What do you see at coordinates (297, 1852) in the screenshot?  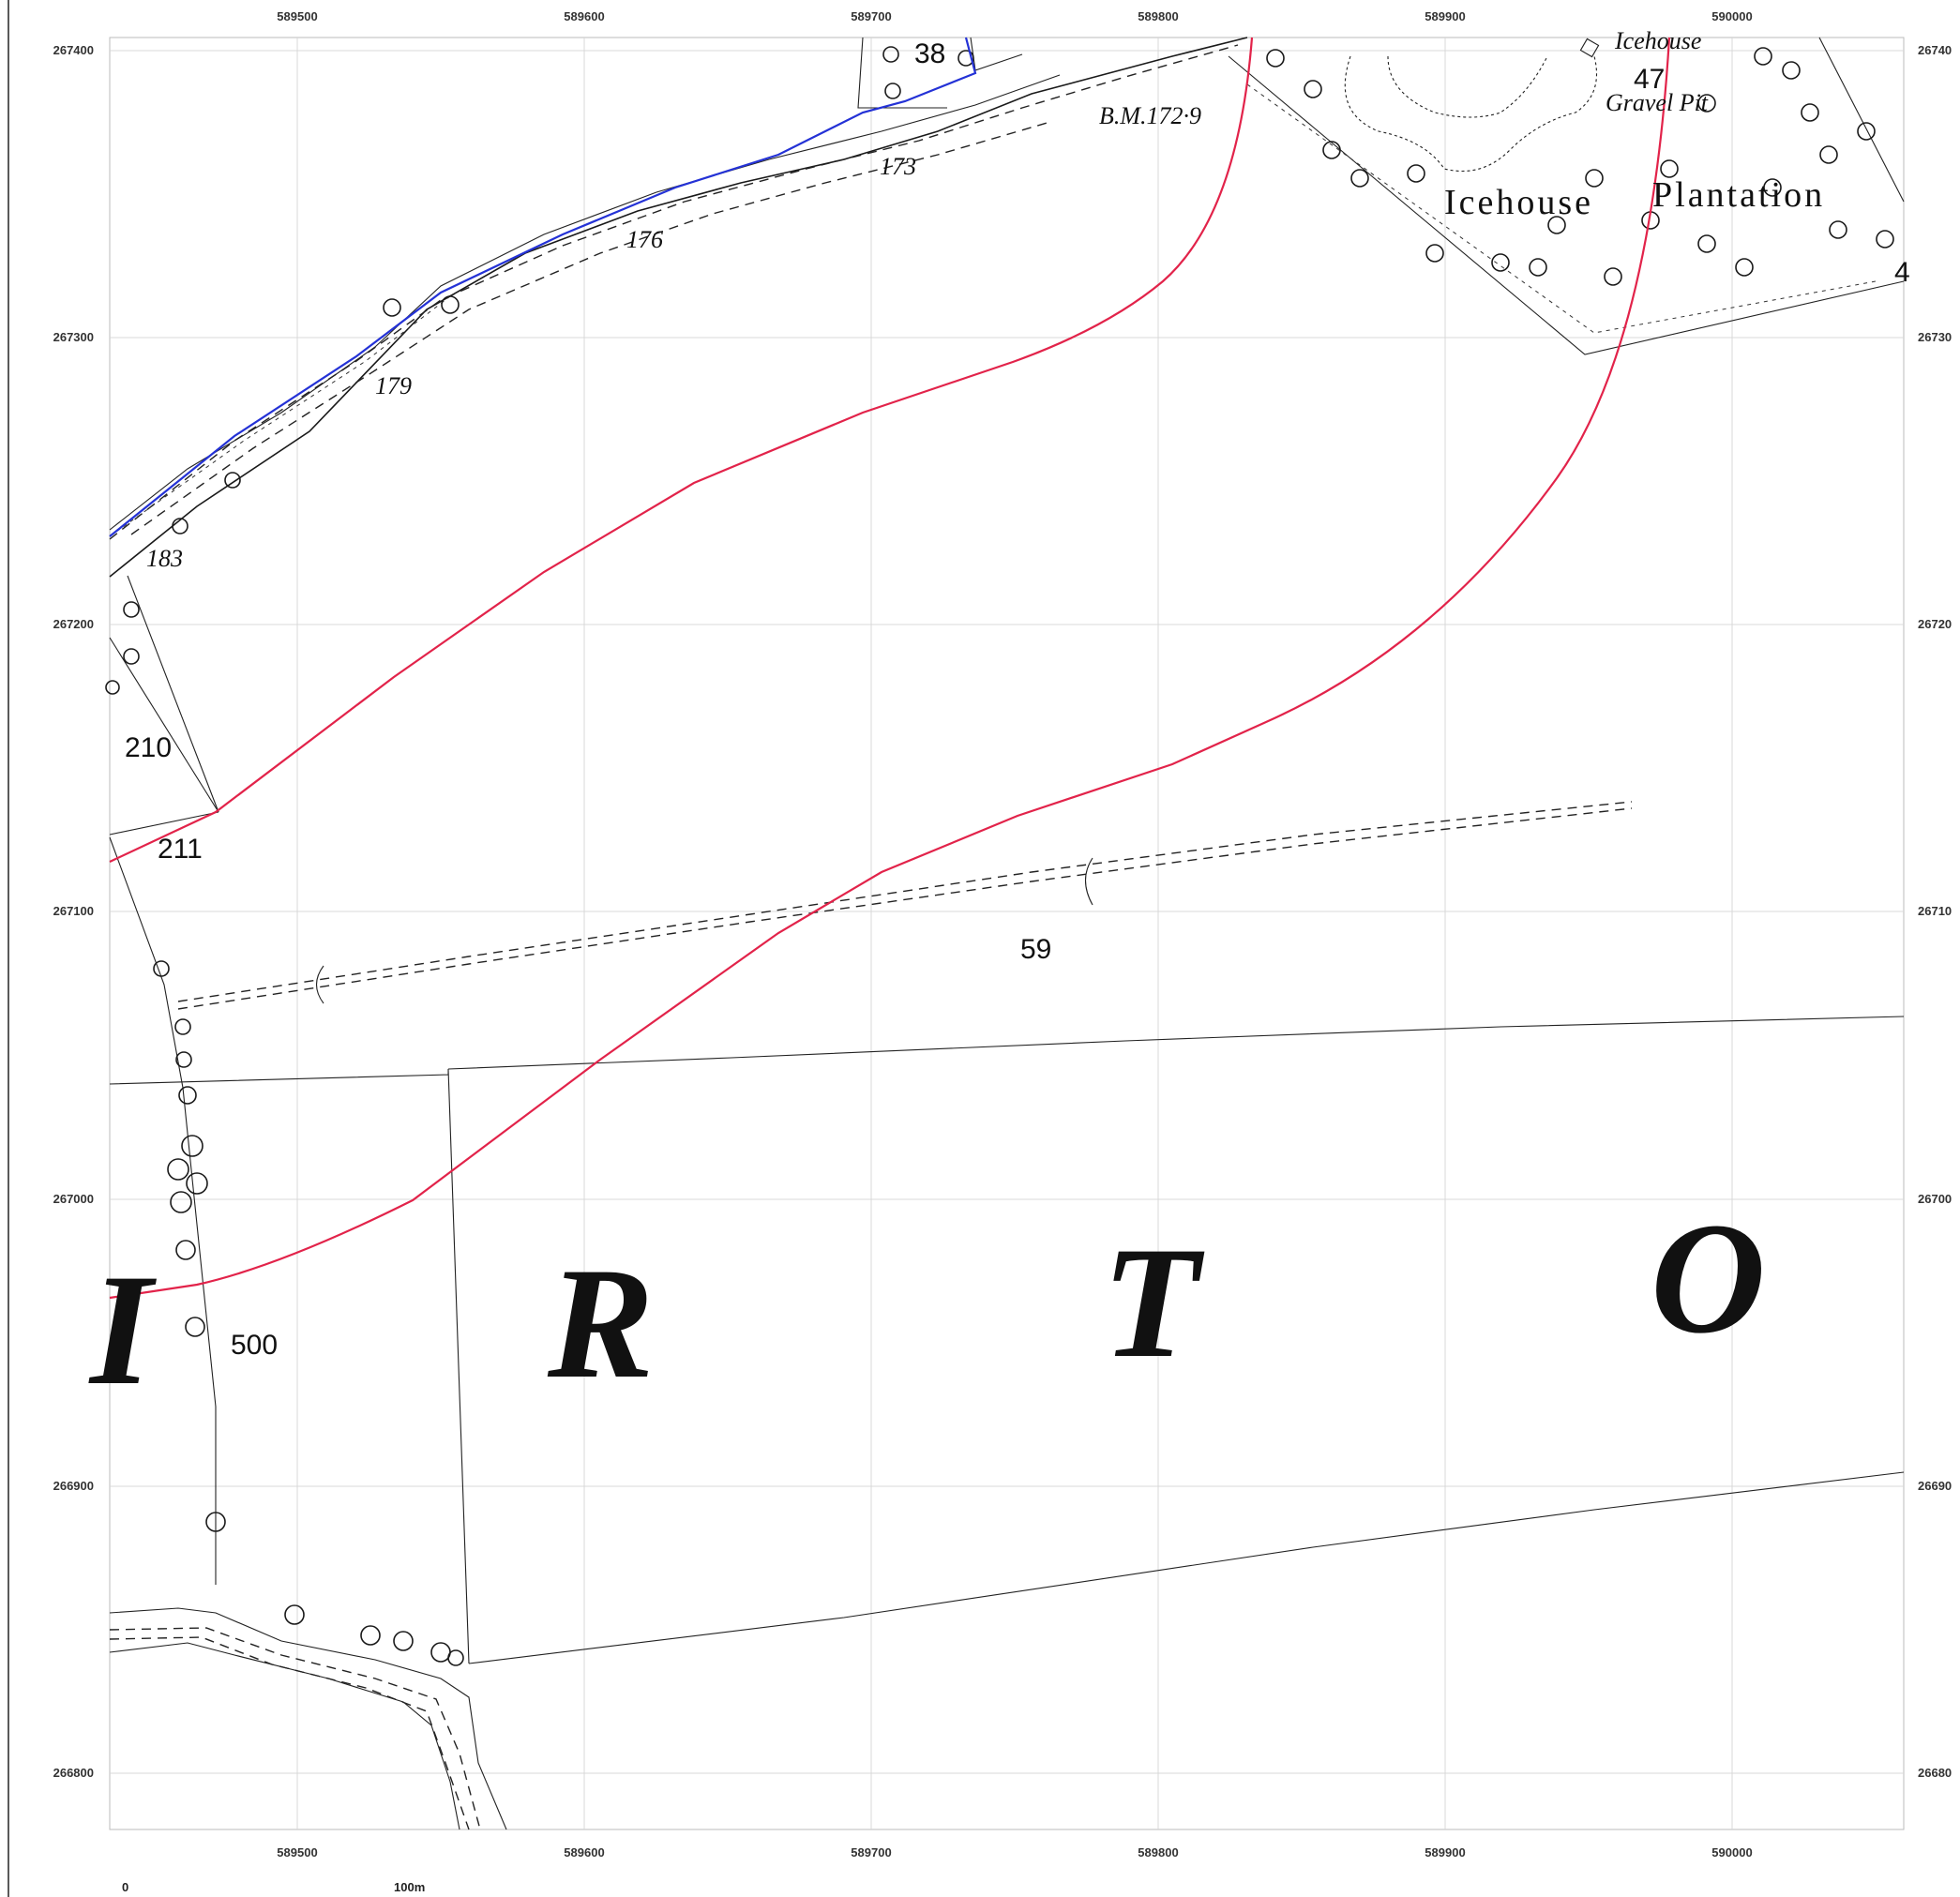 I see `x-tick-bottom-0: 589500` at bounding box center [297, 1852].